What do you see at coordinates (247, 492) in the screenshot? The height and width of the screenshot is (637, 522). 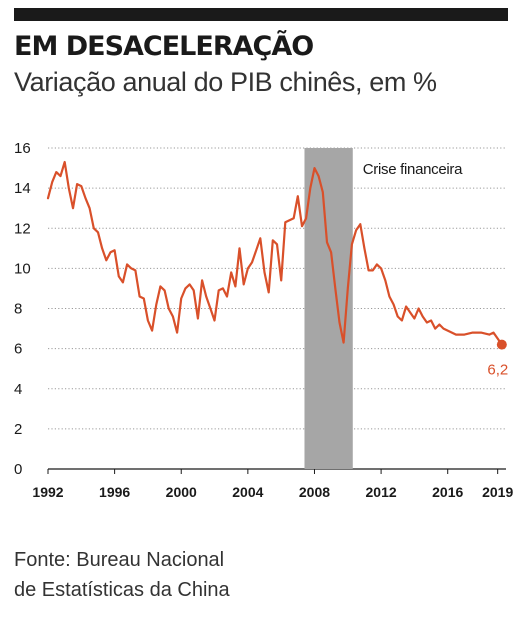 I see `x-tick-label-2004: 2004` at bounding box center [247, 492].